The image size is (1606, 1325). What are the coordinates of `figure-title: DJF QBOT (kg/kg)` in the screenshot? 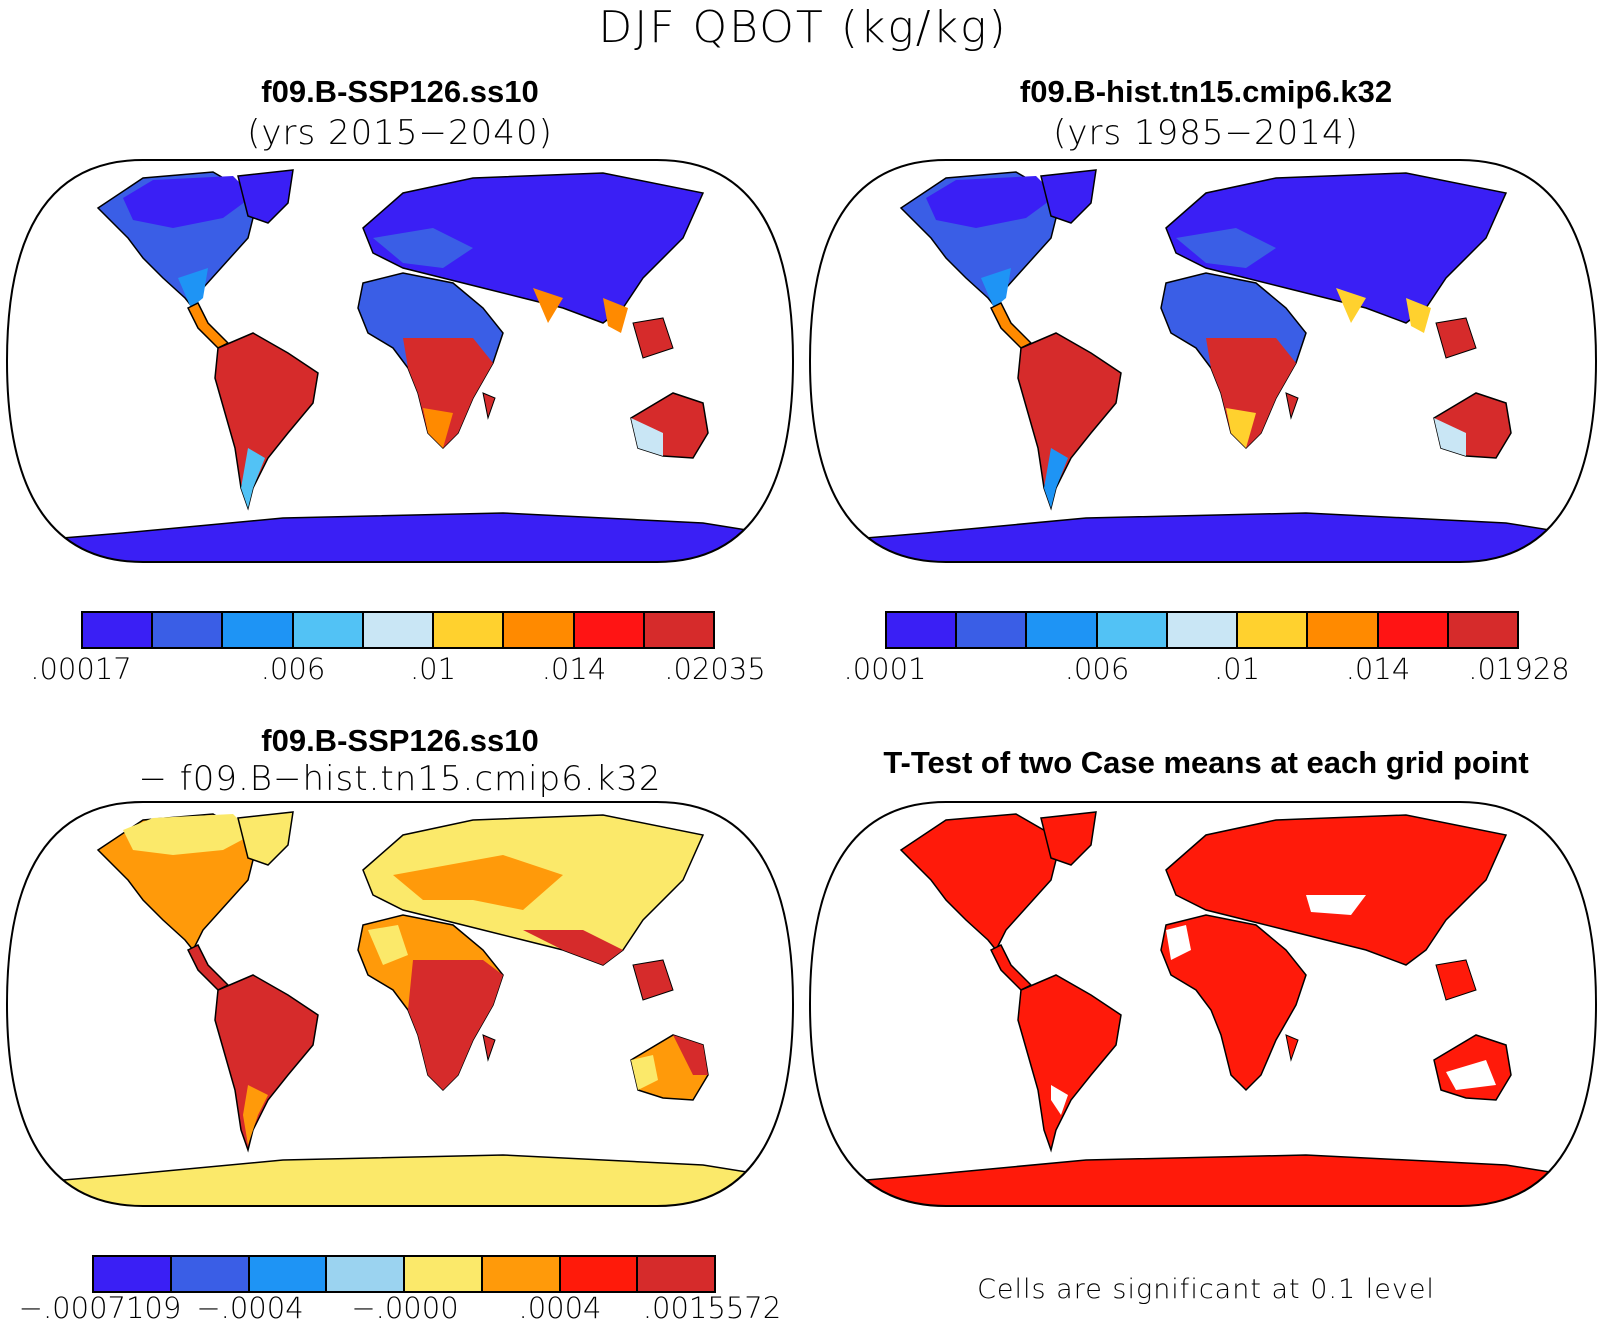 It's located at (803, 27).